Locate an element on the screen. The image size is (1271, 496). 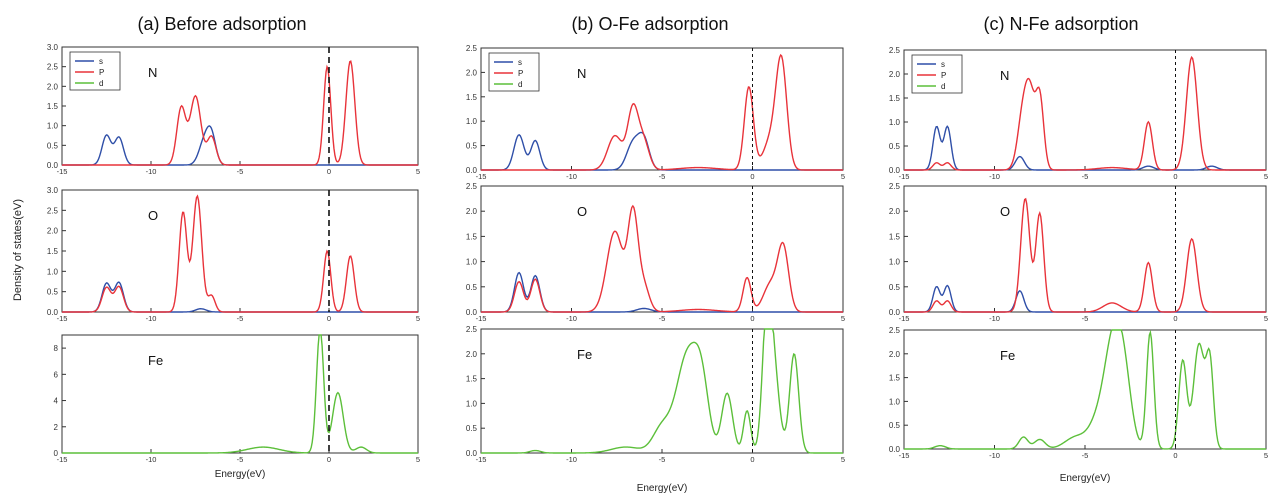
panel-label-n: N is located at coordinates (581, 73).